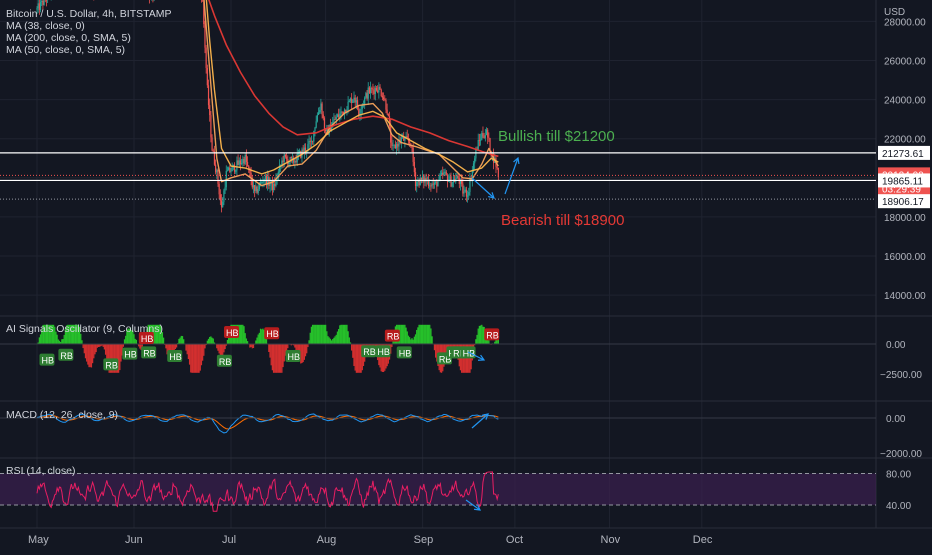  Describe the element at coordinates (703, 540) in the screenshot. I see `month-label: Dec` at that location.